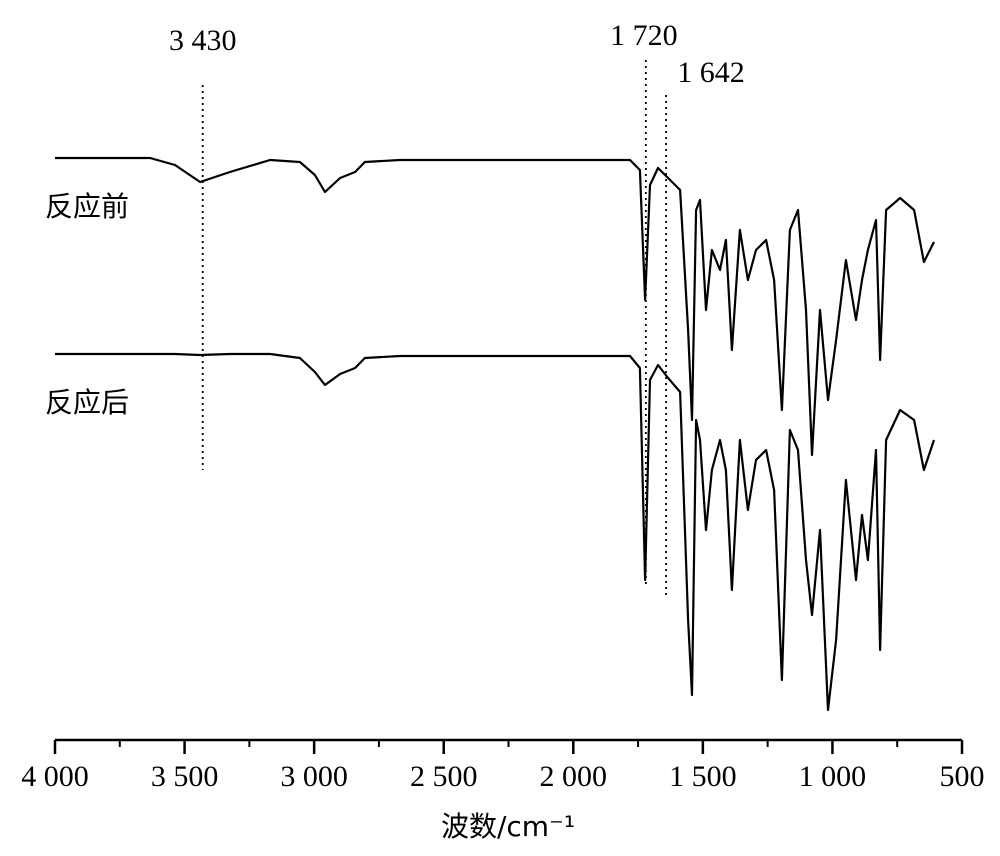 This screenshot has width=1000, height=856. Describe the element at coordinates (87, 402) in the screenshot. I see `series-label: 反应后` at that location.